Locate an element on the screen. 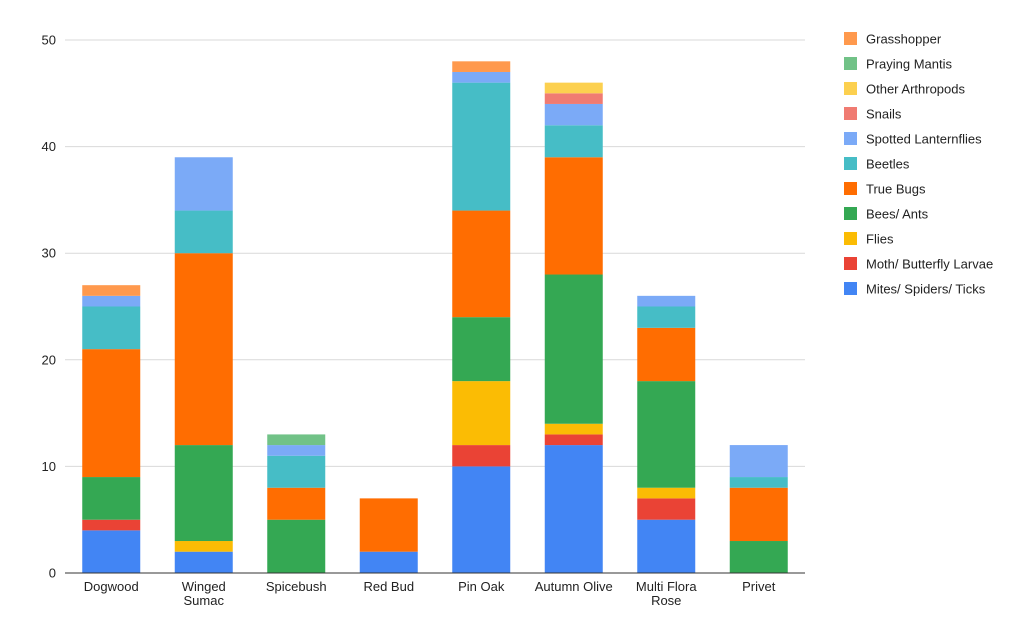 The image size is (1030, 639). legend-item: Snails is located at coordinates (873, 114).